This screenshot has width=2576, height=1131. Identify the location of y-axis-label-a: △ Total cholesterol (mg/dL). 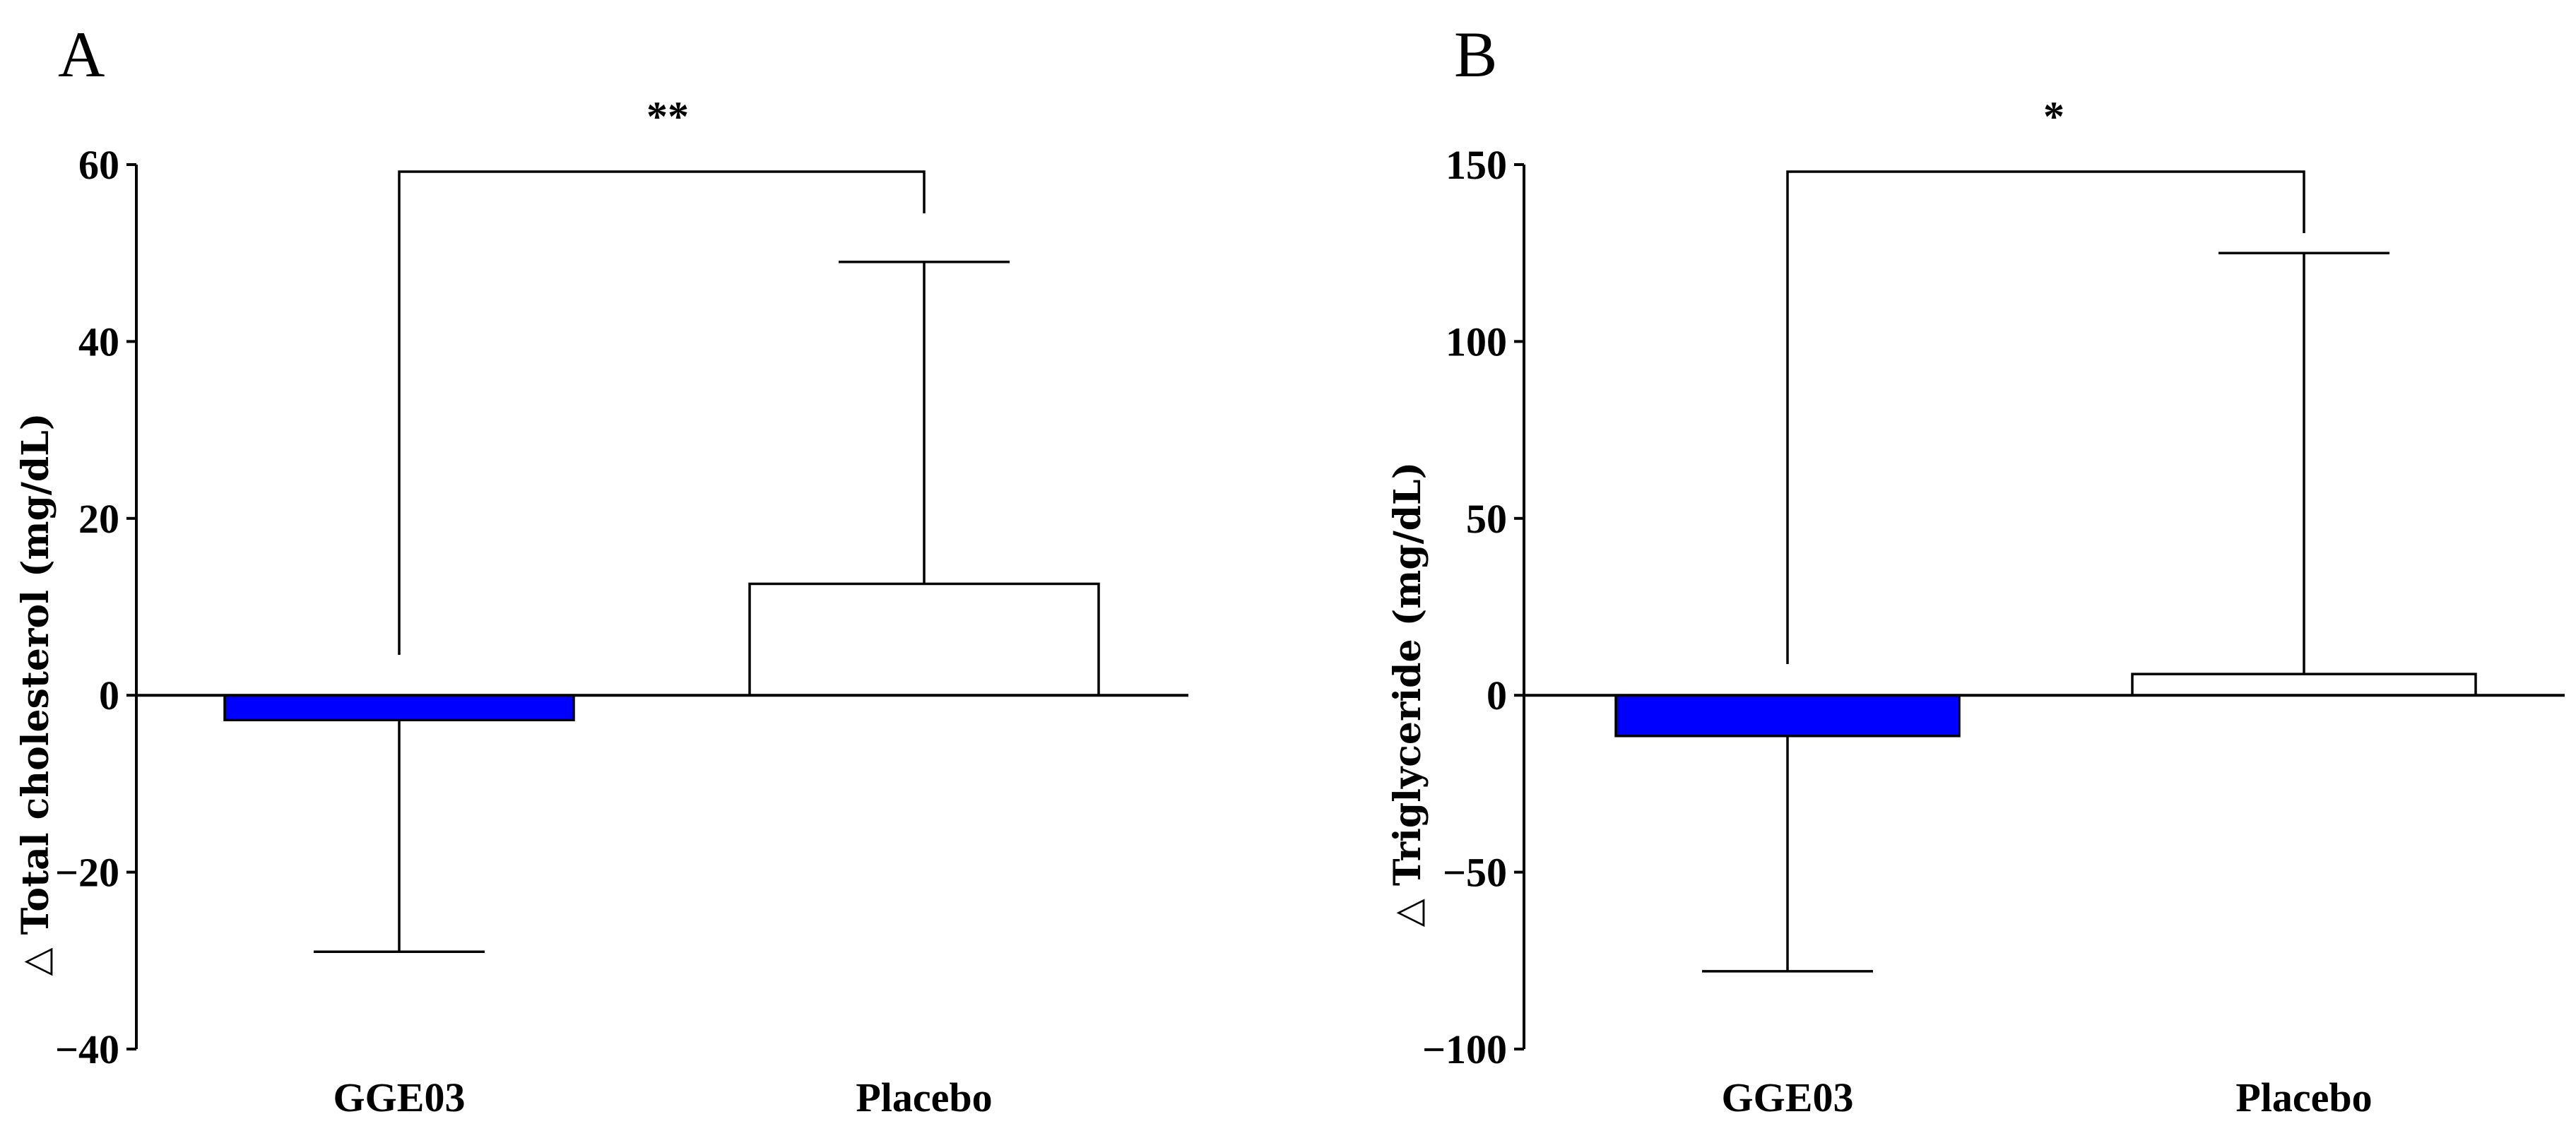
(35, 694).